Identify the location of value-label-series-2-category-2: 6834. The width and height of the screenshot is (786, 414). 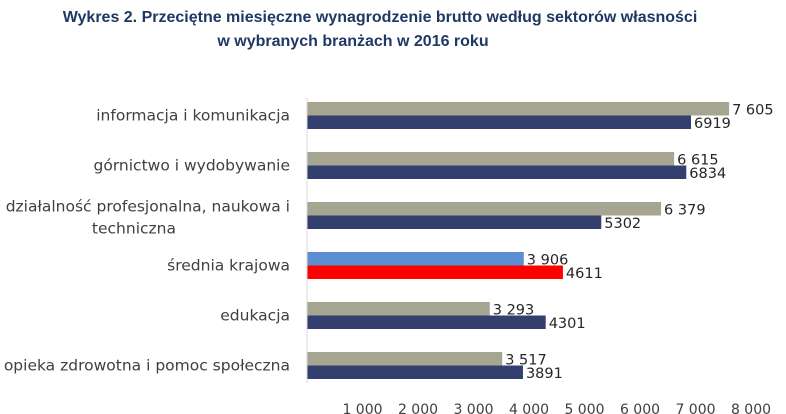
(707, 174).